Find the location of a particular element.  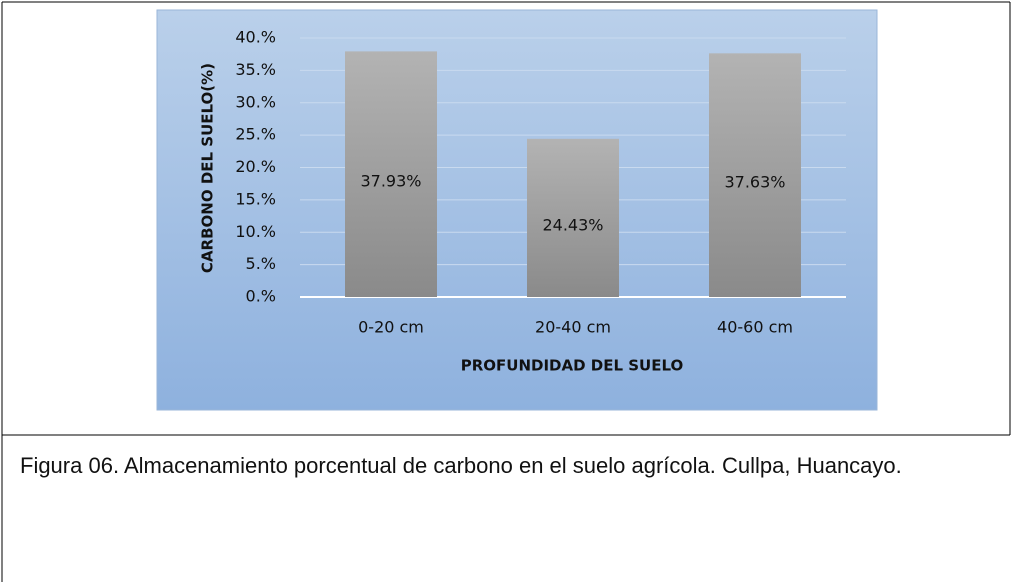

y-tick-label: 25.% is located at coordinates (255, 134).